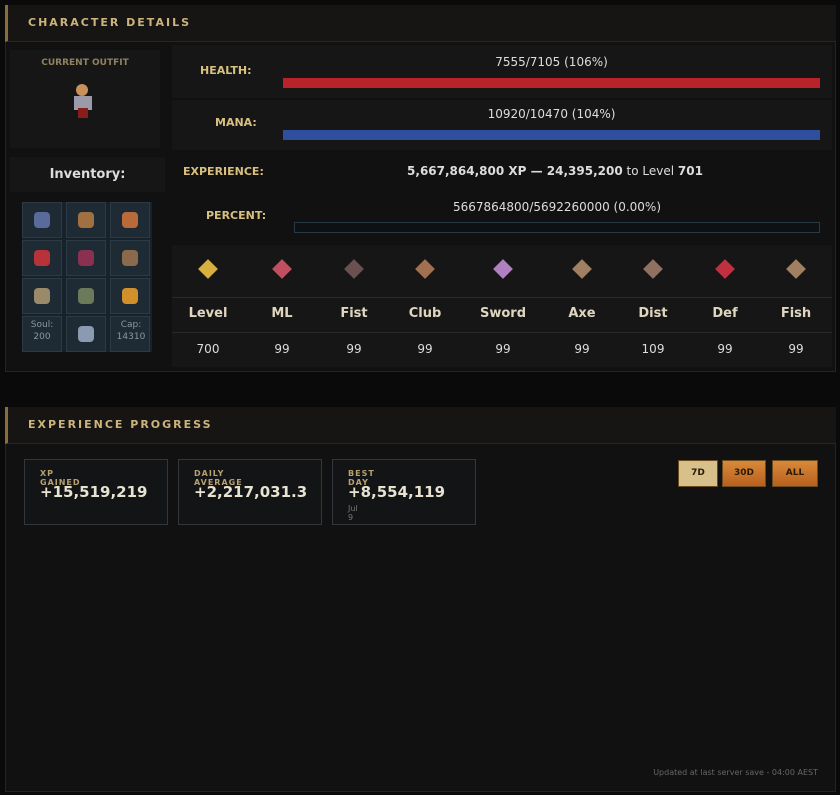  Describe the element at coordinates (653, 349) in the screenshot. I see `skill-value: 109` at that location.